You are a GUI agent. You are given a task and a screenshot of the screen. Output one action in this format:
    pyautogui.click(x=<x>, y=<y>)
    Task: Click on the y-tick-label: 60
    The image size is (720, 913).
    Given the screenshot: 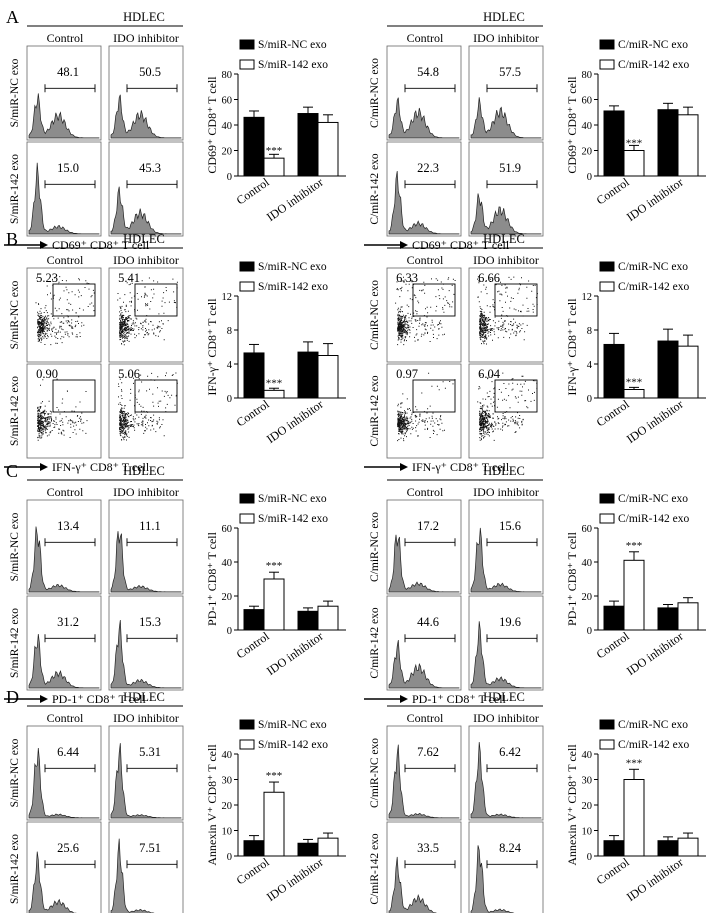 What is the action you would take?
    pyautogui.click(x=227, y=529)
    